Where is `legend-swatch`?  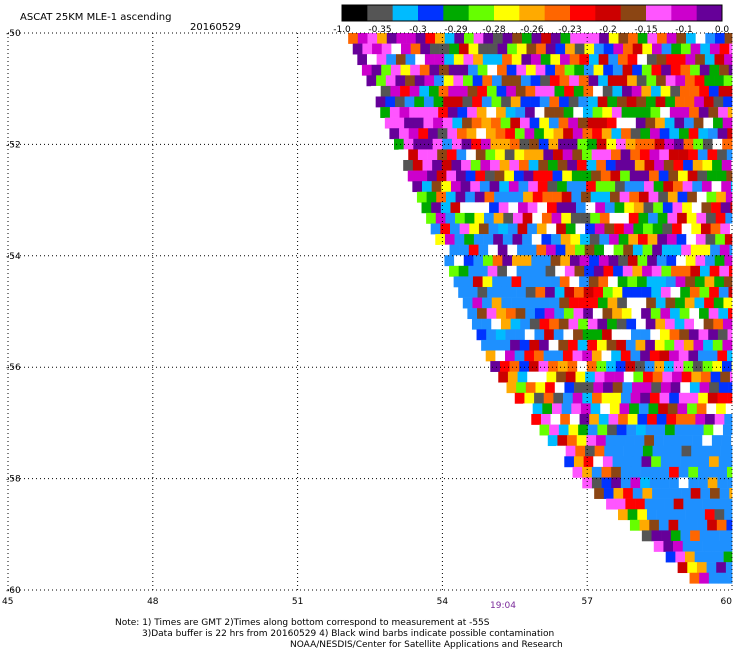
legend-swatch is located at coordinates (557, 13).